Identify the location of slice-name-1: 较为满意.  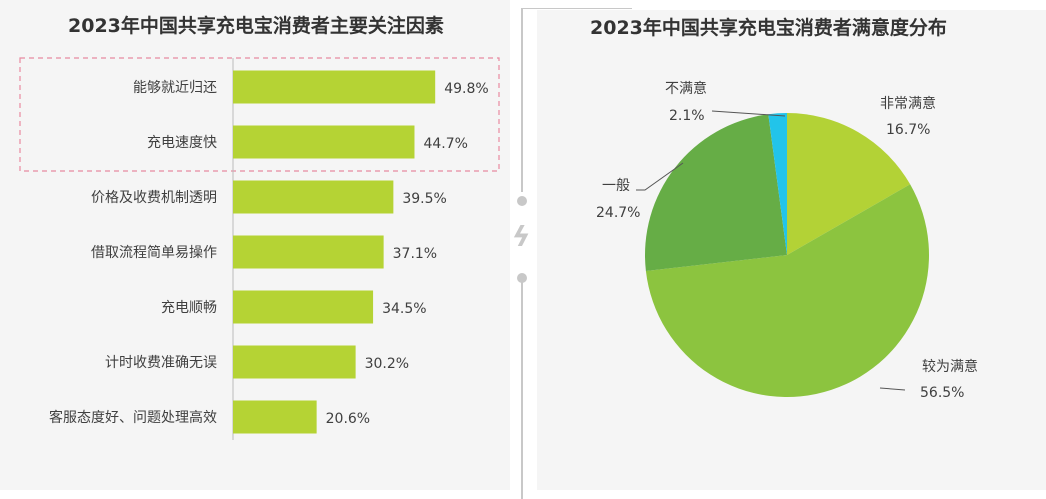
(950, 366).